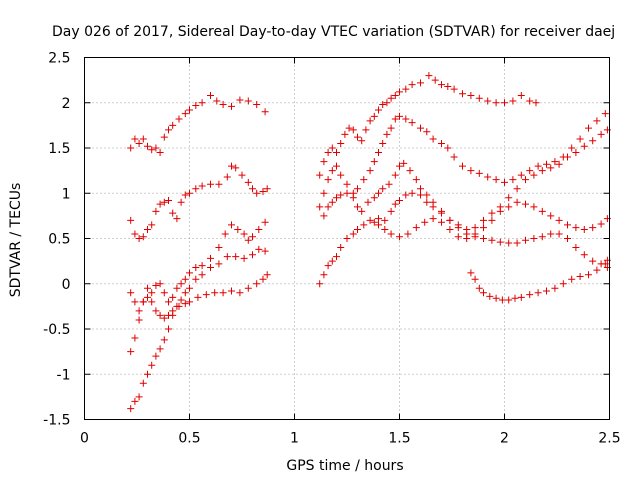 The width and height of the screenshot is (640, 480). I want to click on series-track-g, so click(462, 160).